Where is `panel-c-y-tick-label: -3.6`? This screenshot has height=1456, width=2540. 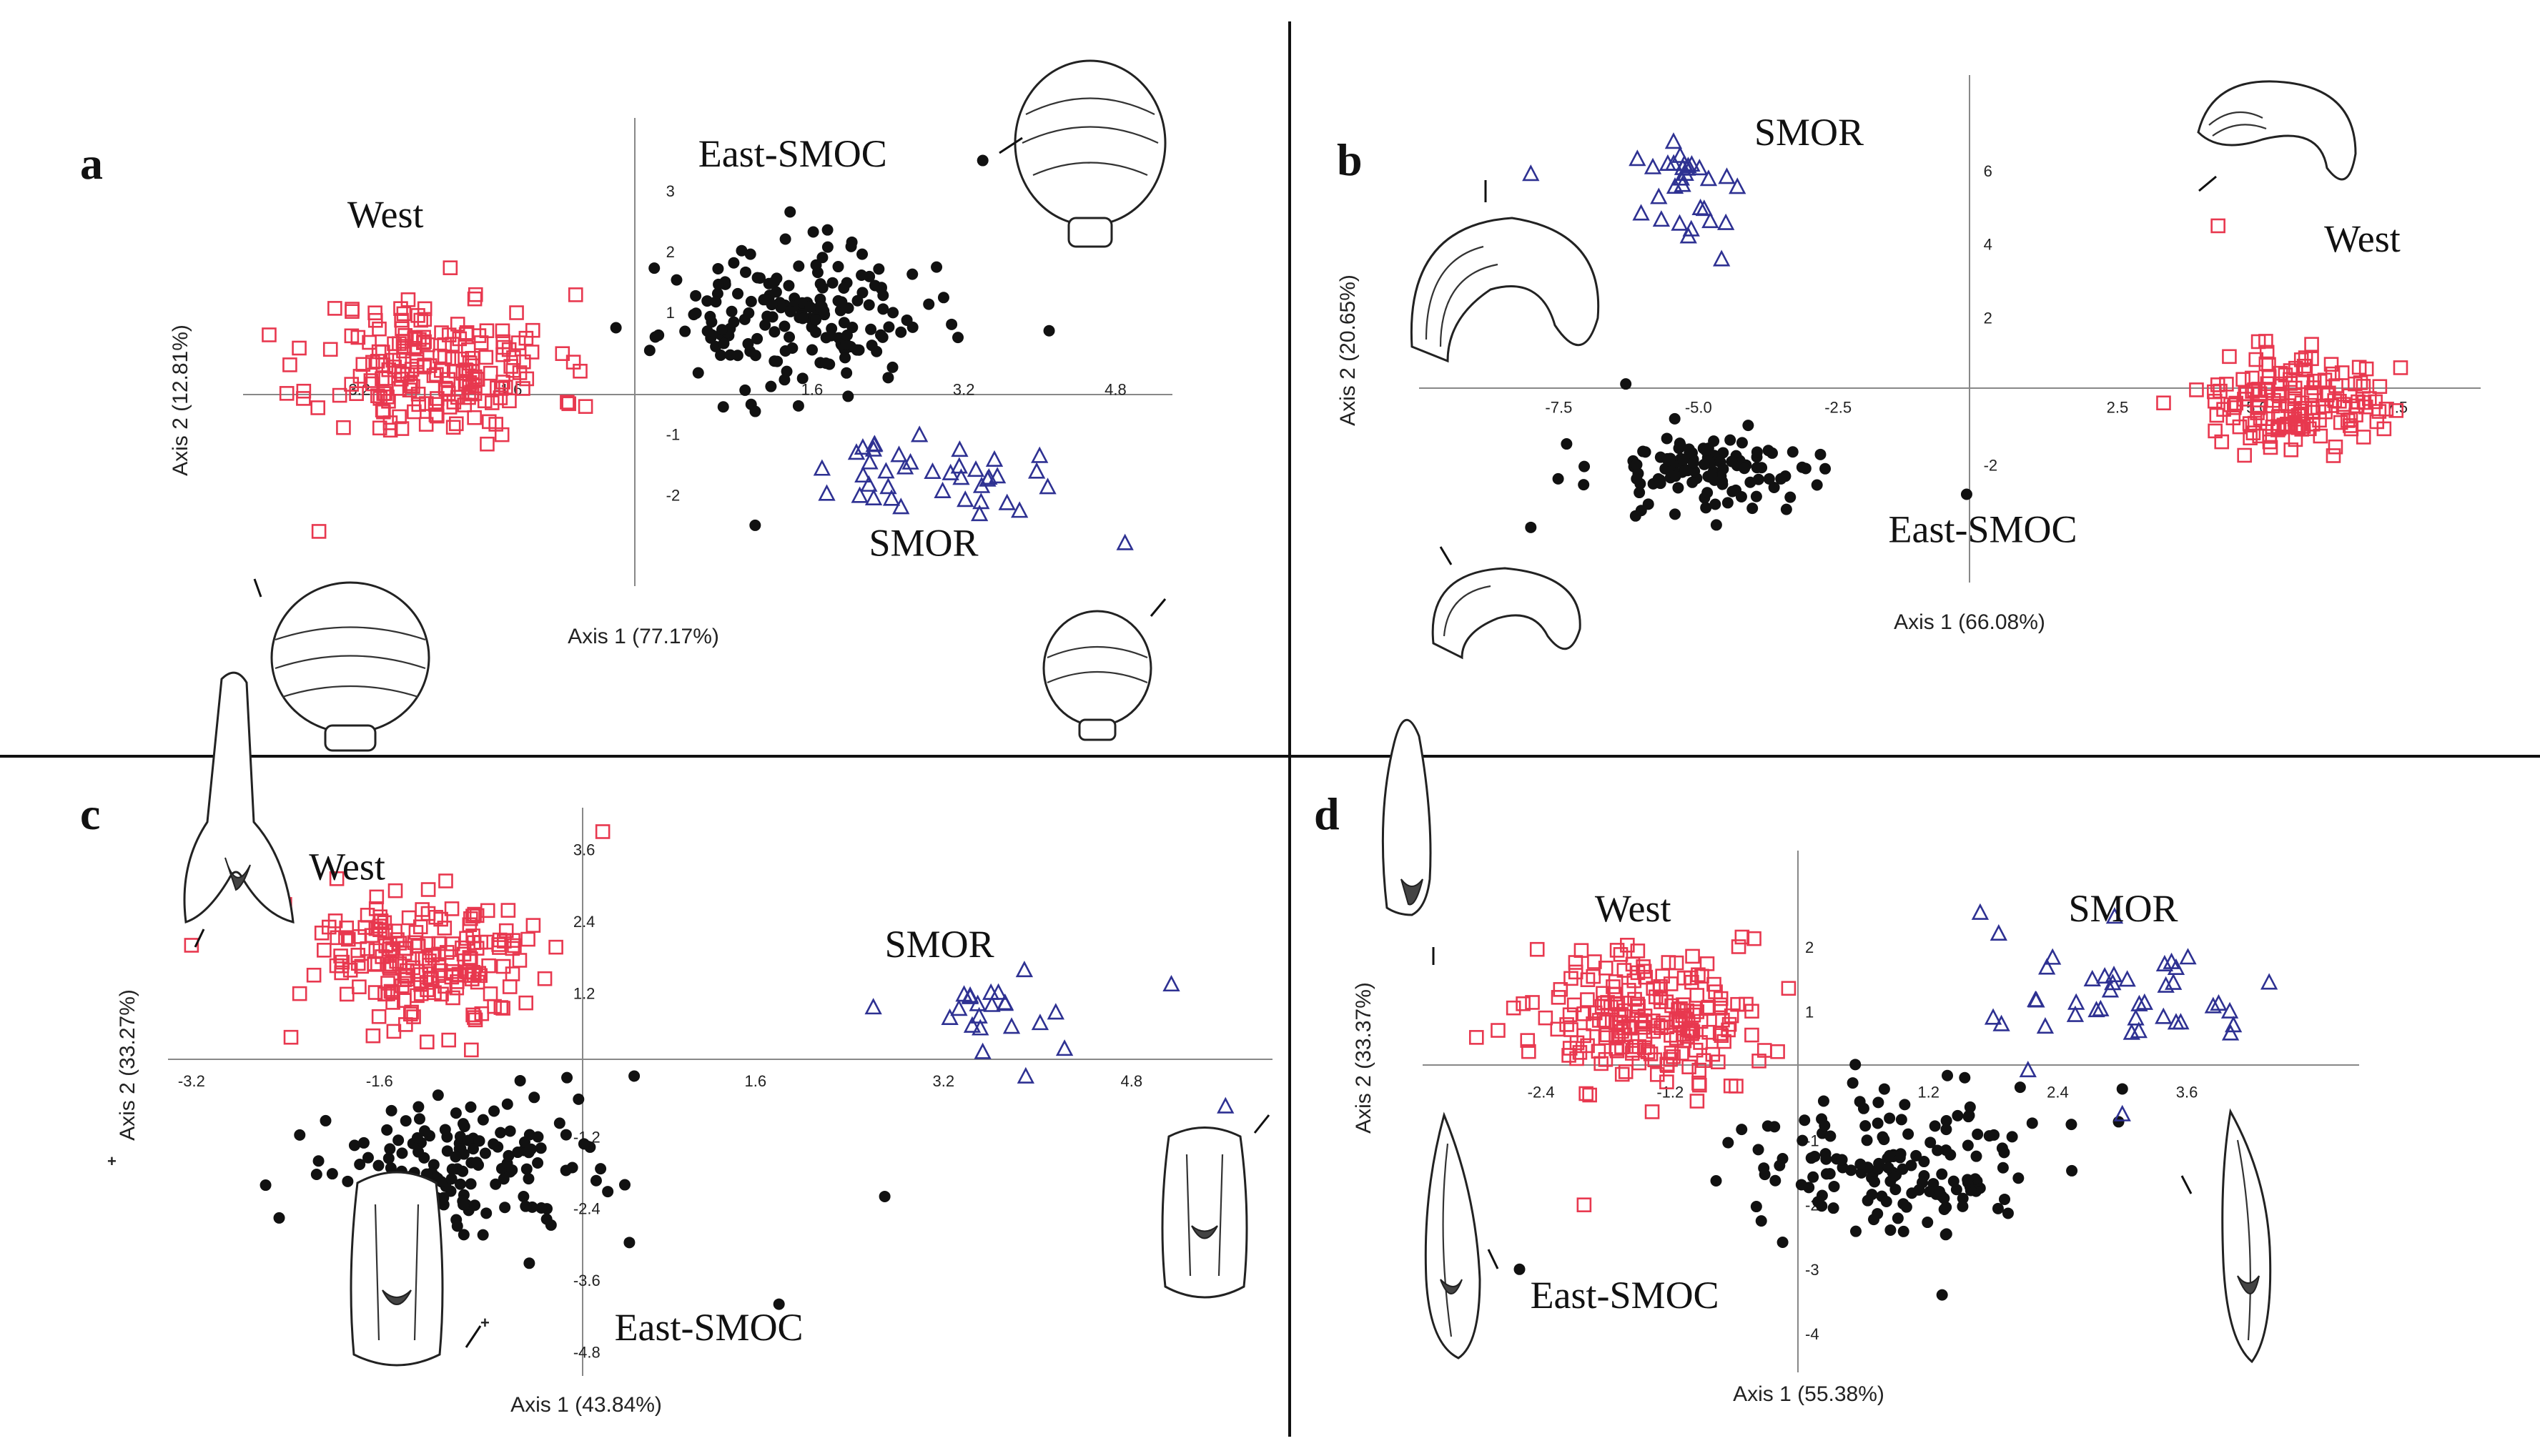
panel-c-y-tick-label: -3.6 is located at coordinates (587, 1280).